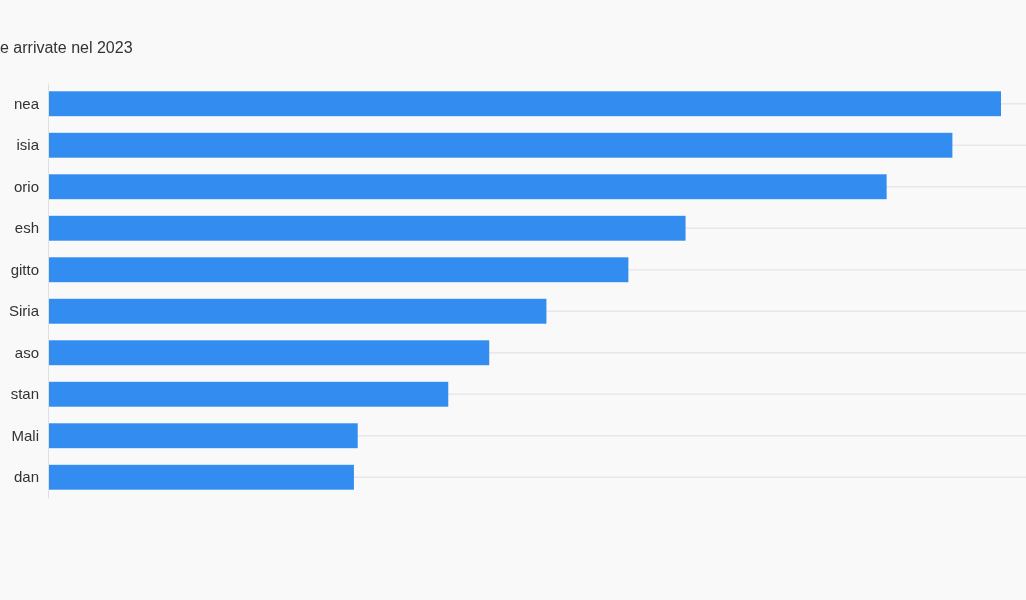 Image resolution: width=1026 pixels, height=600 pixels. I want to click on y-tick-label: orio, so click(26, 186).